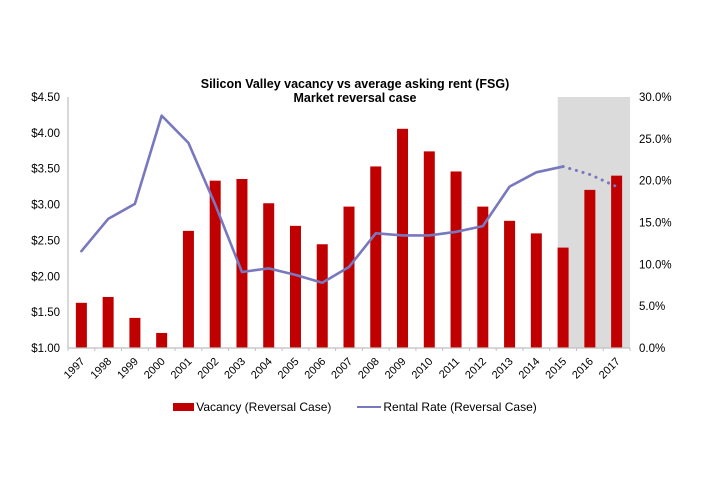 Image resolution: width=710 pixels, height=484 pixels. I want to click on x-axis-label-1997: 1997, so click(75, 369).